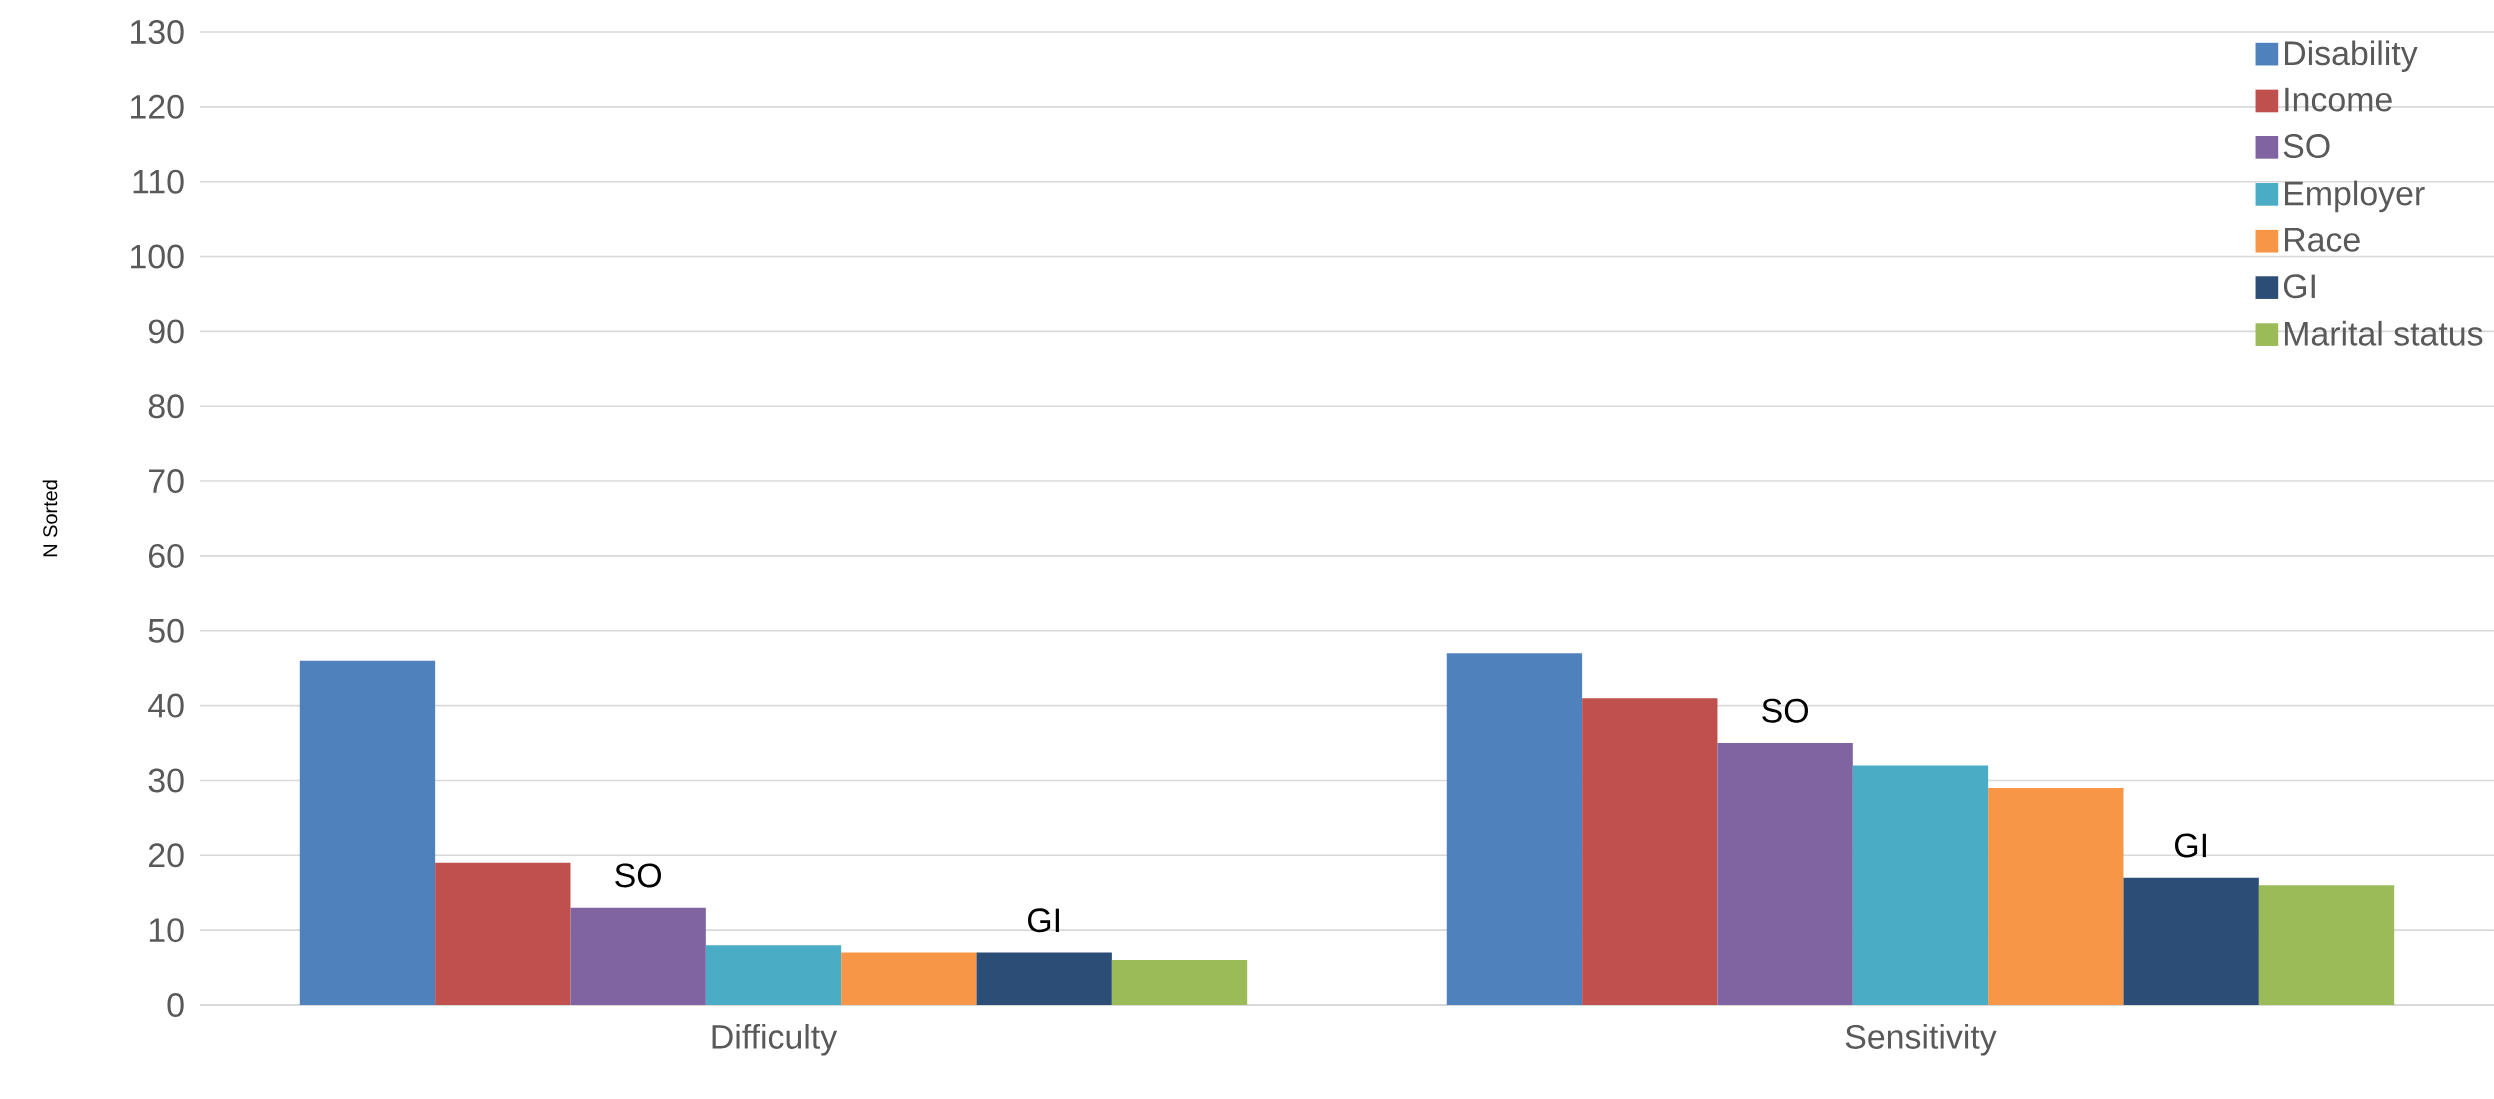 This screenshot has height=1099, width=2494. What do you see at coordinates (175, 1005) in the screenshot?
I see `y-tick-label: 0` at bounding box center [175, 1005].